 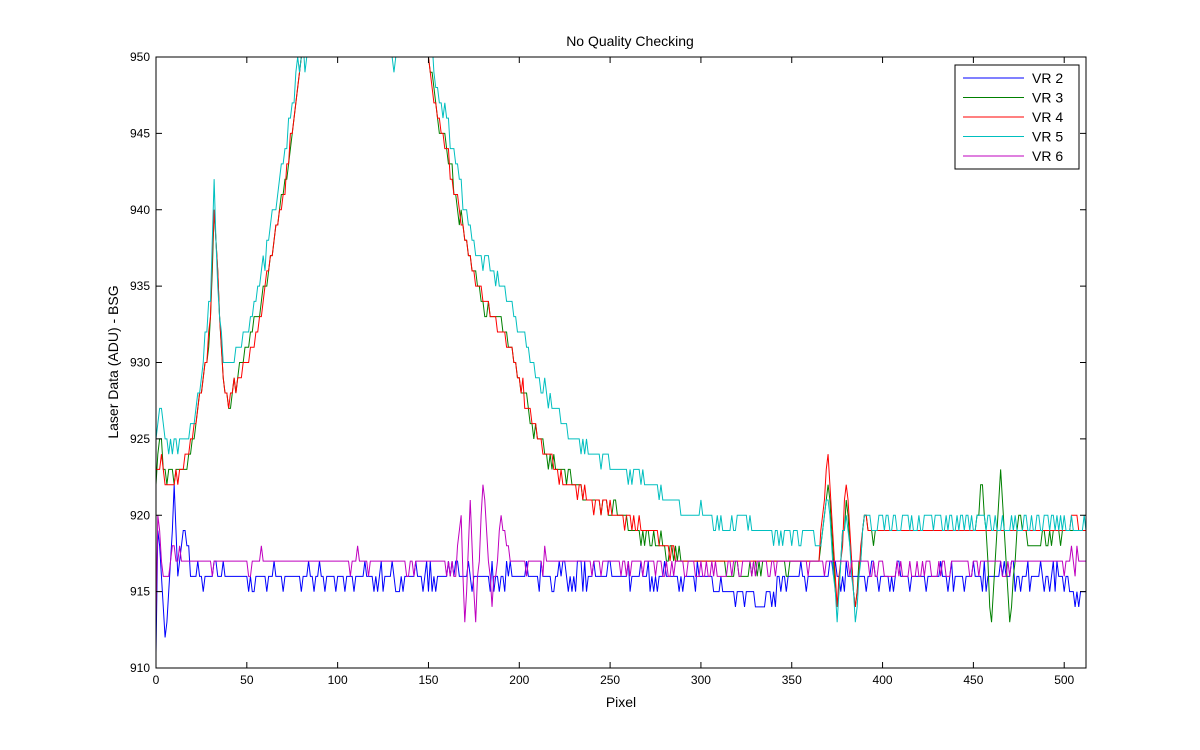 What do you see at coordinates (1017, 117) in the screenshot?
I see `legend: VR 2 VR 3 VR 4 VR 5 VR 6` at bounding box center [1017, 117].